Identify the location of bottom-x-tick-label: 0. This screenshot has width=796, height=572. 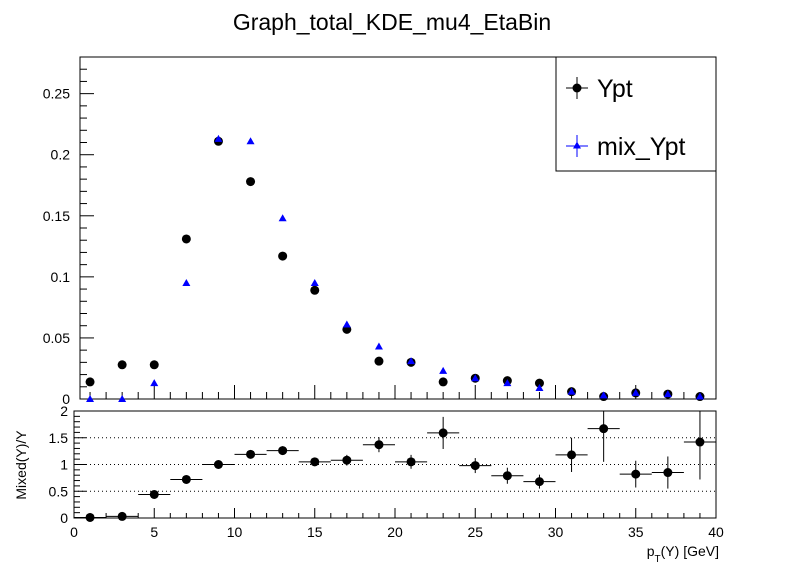
(74, 532).